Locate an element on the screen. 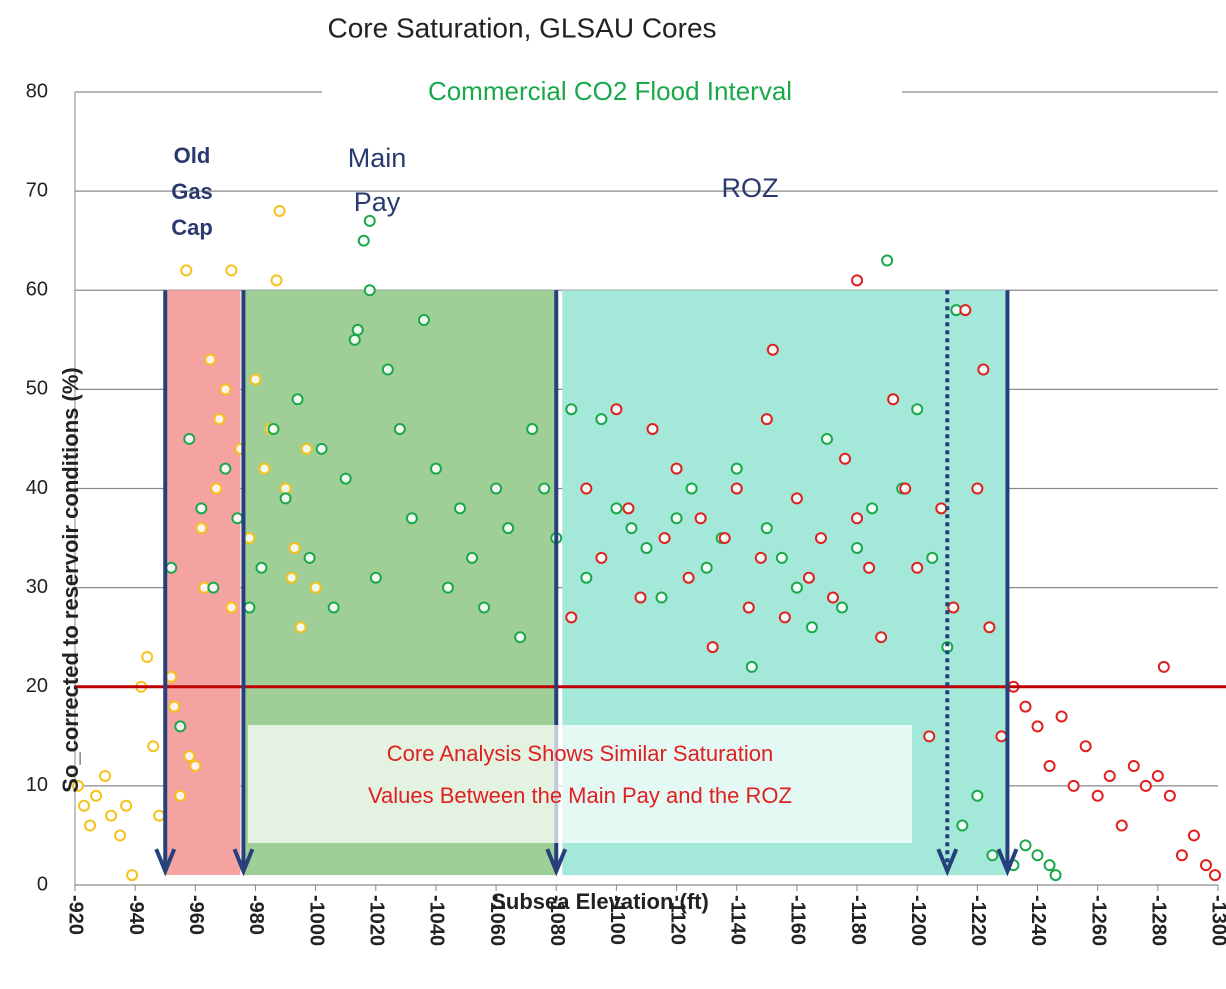  x-tick-label: -1180 is located at coordinates (858, 920).